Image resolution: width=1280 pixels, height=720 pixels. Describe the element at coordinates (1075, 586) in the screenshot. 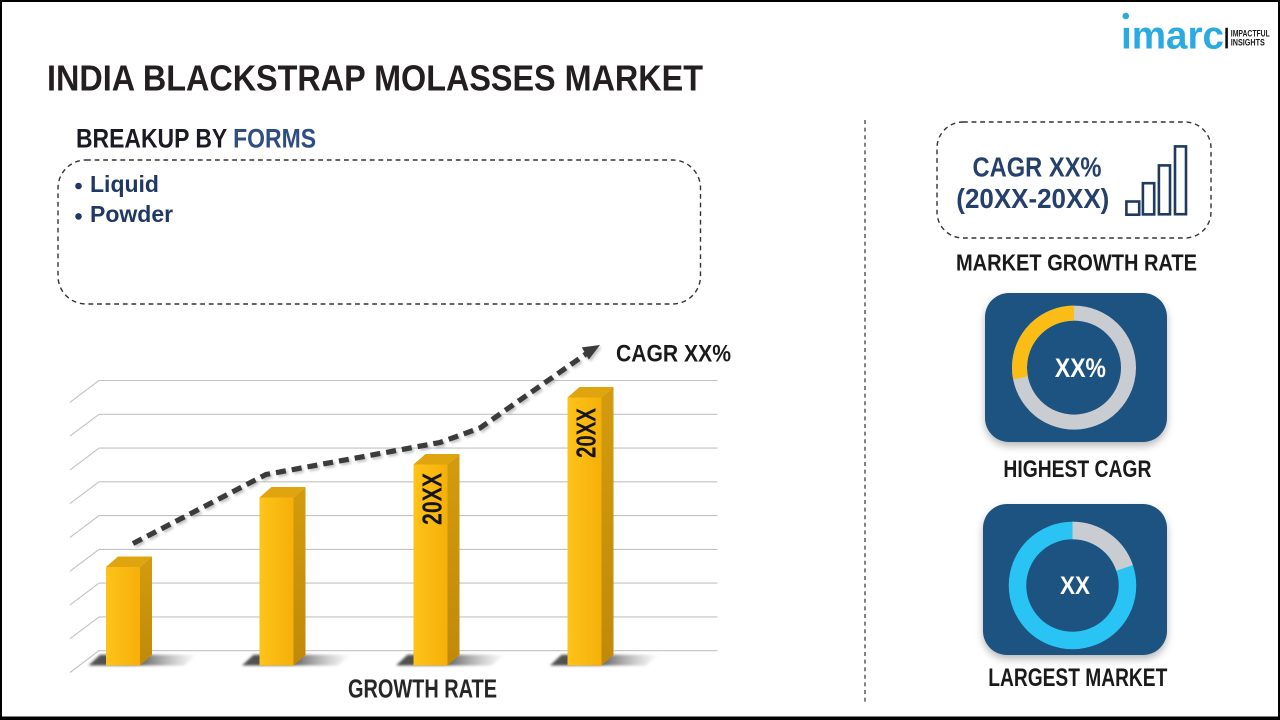

I see `svg-text: XX` at that location.